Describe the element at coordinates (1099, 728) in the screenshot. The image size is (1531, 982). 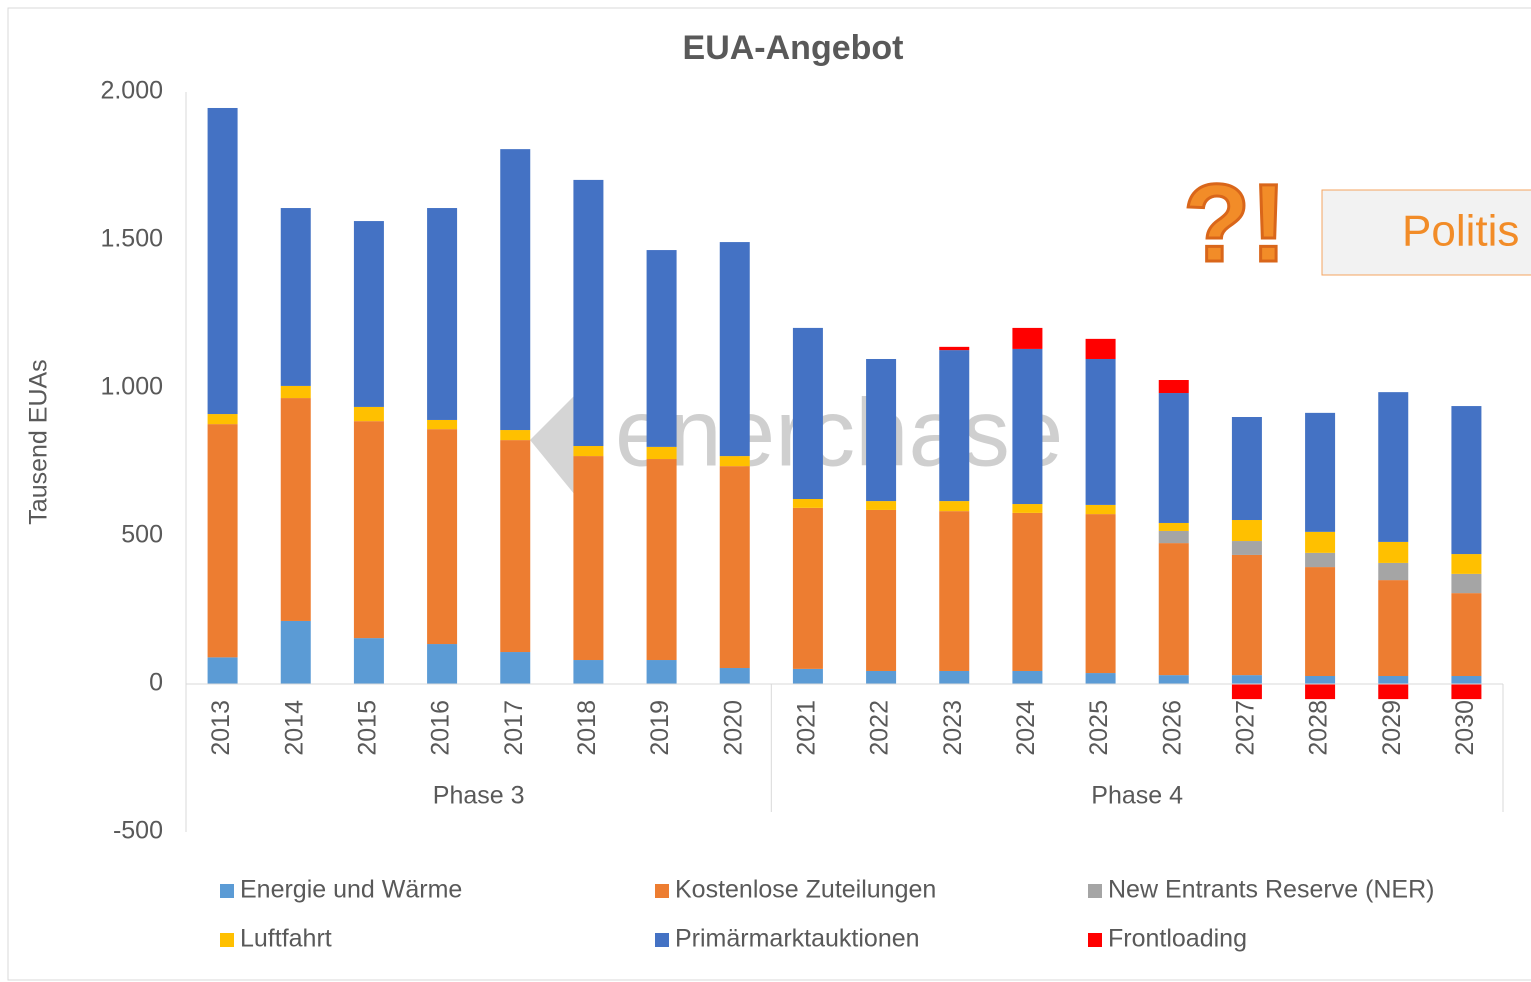
I see `x-tick-label: 2025` at that location.